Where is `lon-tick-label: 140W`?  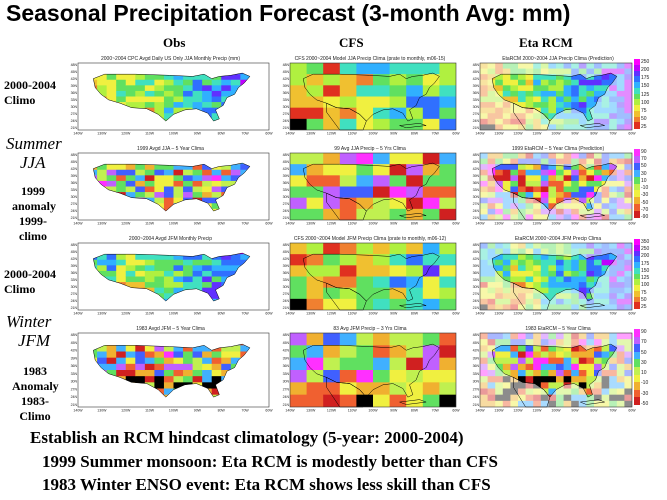 lon-tick-label: 140W is located at coordinates (480, 314).